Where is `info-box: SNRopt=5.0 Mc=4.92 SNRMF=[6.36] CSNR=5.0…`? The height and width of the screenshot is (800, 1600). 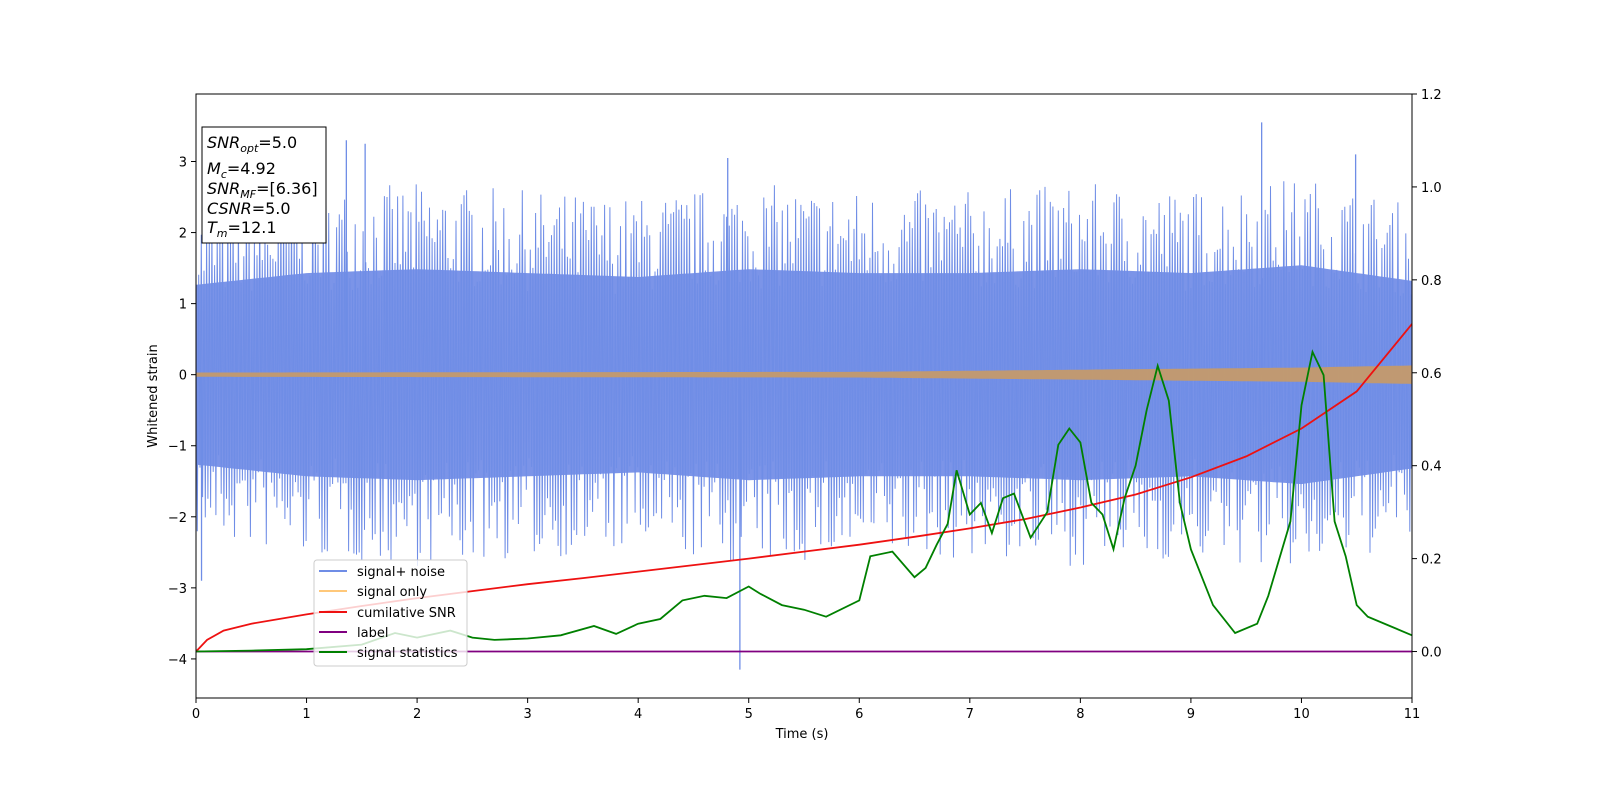
info-box: SNRopt=5.0 Mc=4.92 SNRMF=[6.36] CSNR=5.0… is located at coordinates (264, 185).